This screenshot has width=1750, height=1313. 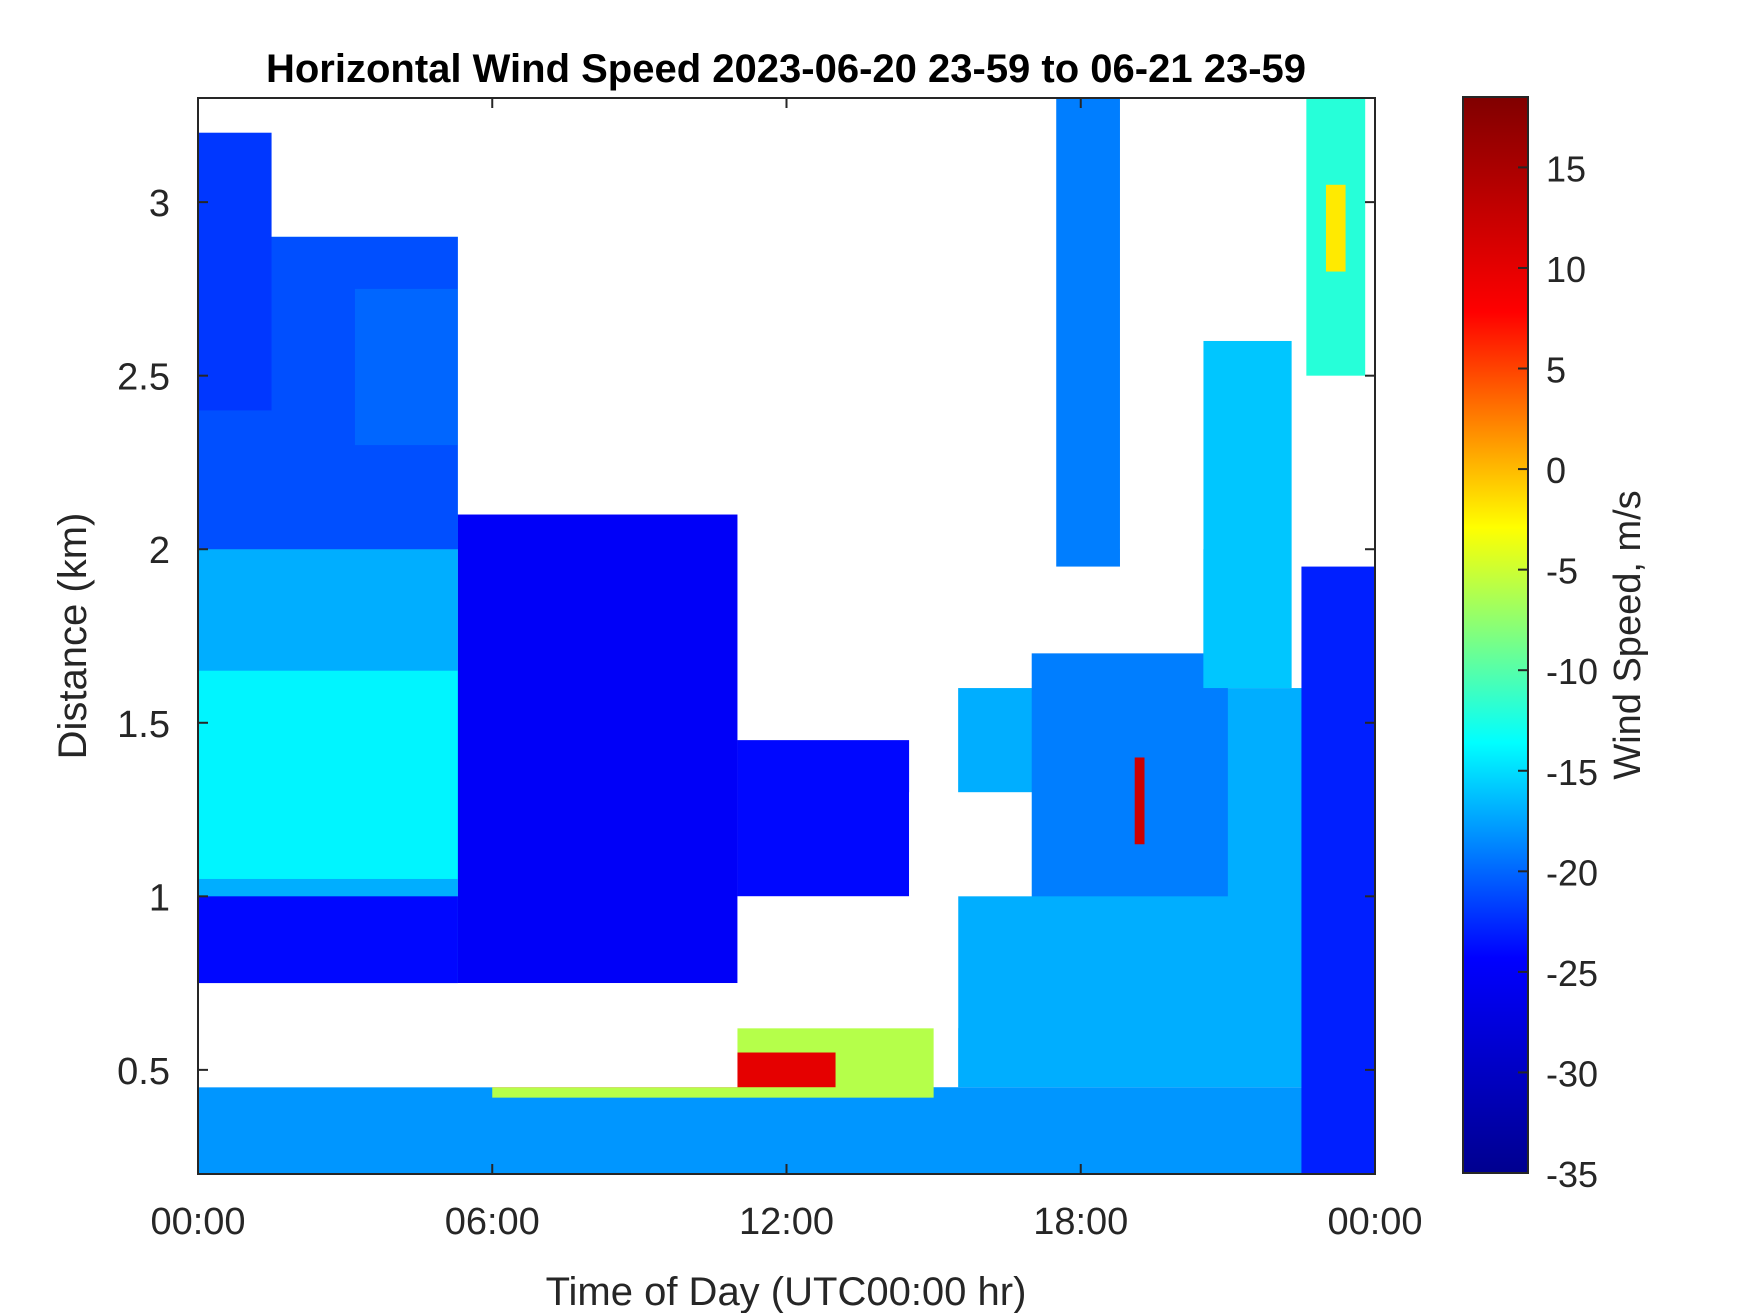 I want to click on colorbar-tick-label: -35, so click(x=1572, y=1174).